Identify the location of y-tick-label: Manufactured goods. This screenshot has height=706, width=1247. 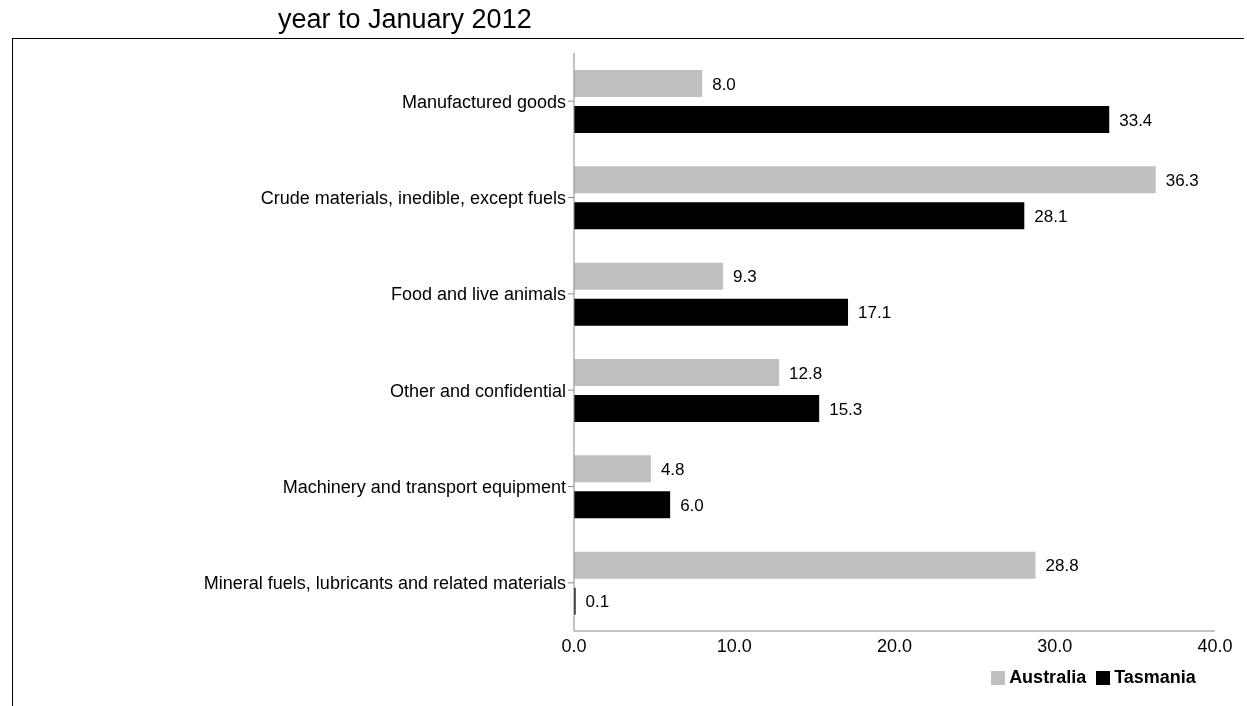
(483, 101).